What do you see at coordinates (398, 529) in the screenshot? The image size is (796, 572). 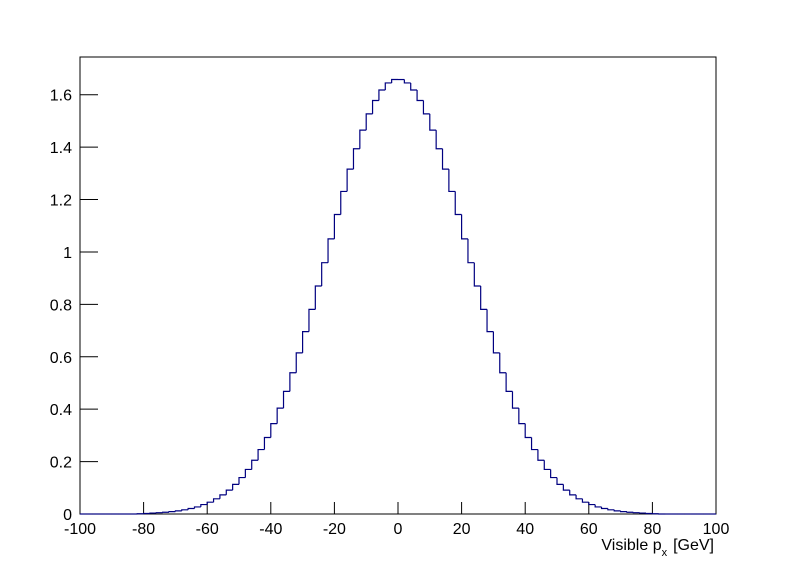 I see `x-tick-label: 0` at bounding box center [398, 529].